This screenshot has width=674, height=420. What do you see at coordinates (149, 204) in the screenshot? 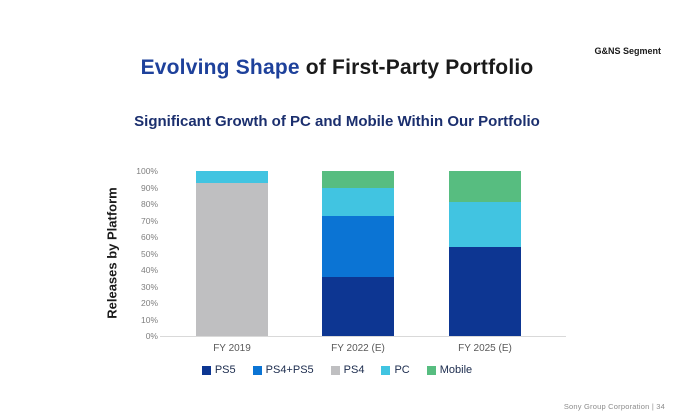
I see `y-tick-label: 80%` at bounding box center [149, 204].